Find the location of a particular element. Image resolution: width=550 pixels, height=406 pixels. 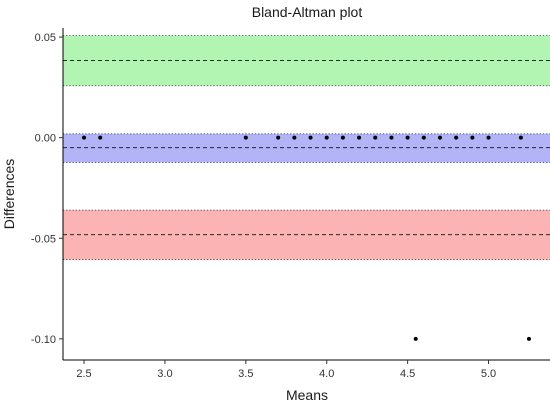

y-axis-title: Differences is located at coordinates (9, 194).